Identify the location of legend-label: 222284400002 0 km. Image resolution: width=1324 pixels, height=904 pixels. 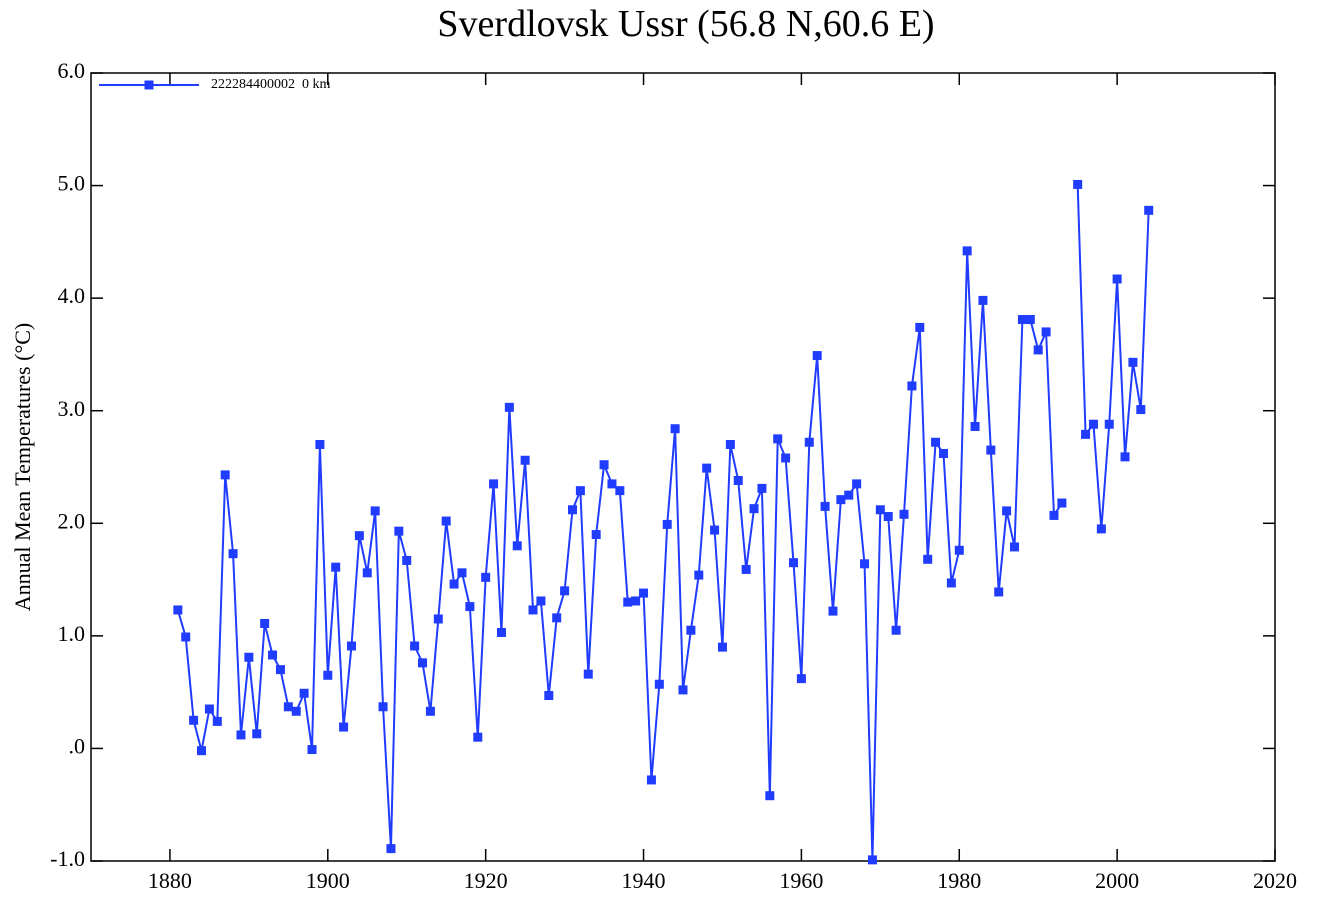
(271, 84).